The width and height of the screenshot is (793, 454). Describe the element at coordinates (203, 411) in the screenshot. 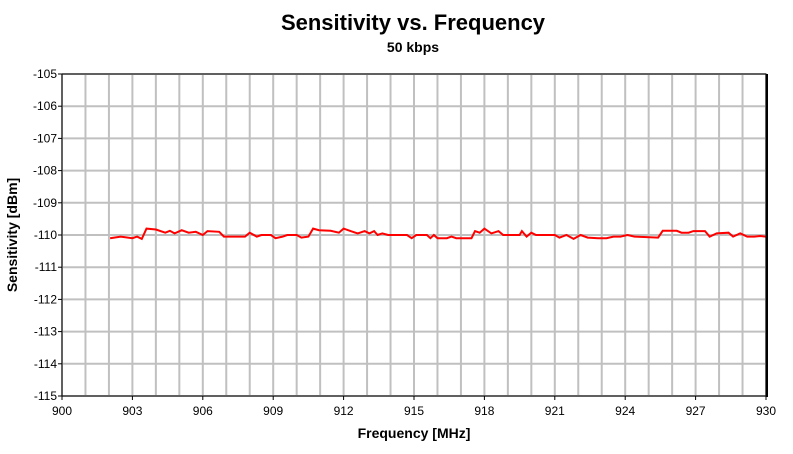

I see `x-tick-label: 906` at that location.